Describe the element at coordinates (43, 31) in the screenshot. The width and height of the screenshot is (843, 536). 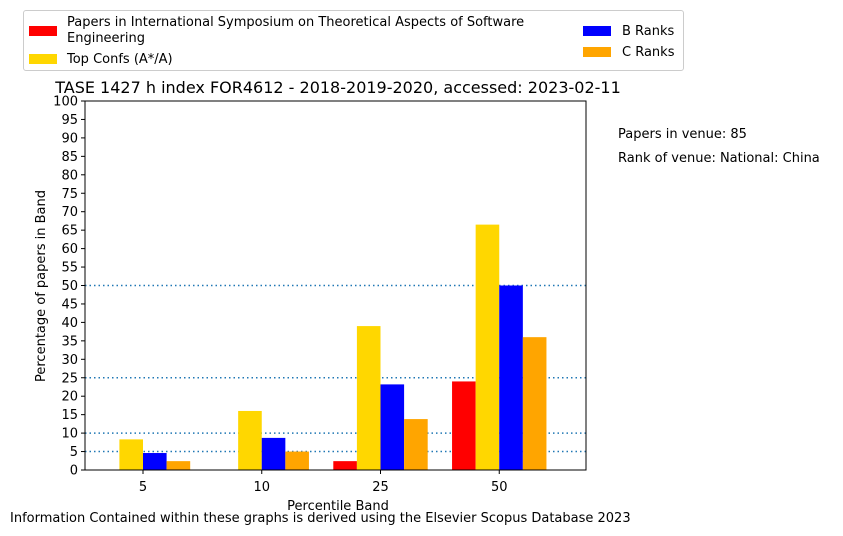
I see `legend-swatch-venue` at that location.